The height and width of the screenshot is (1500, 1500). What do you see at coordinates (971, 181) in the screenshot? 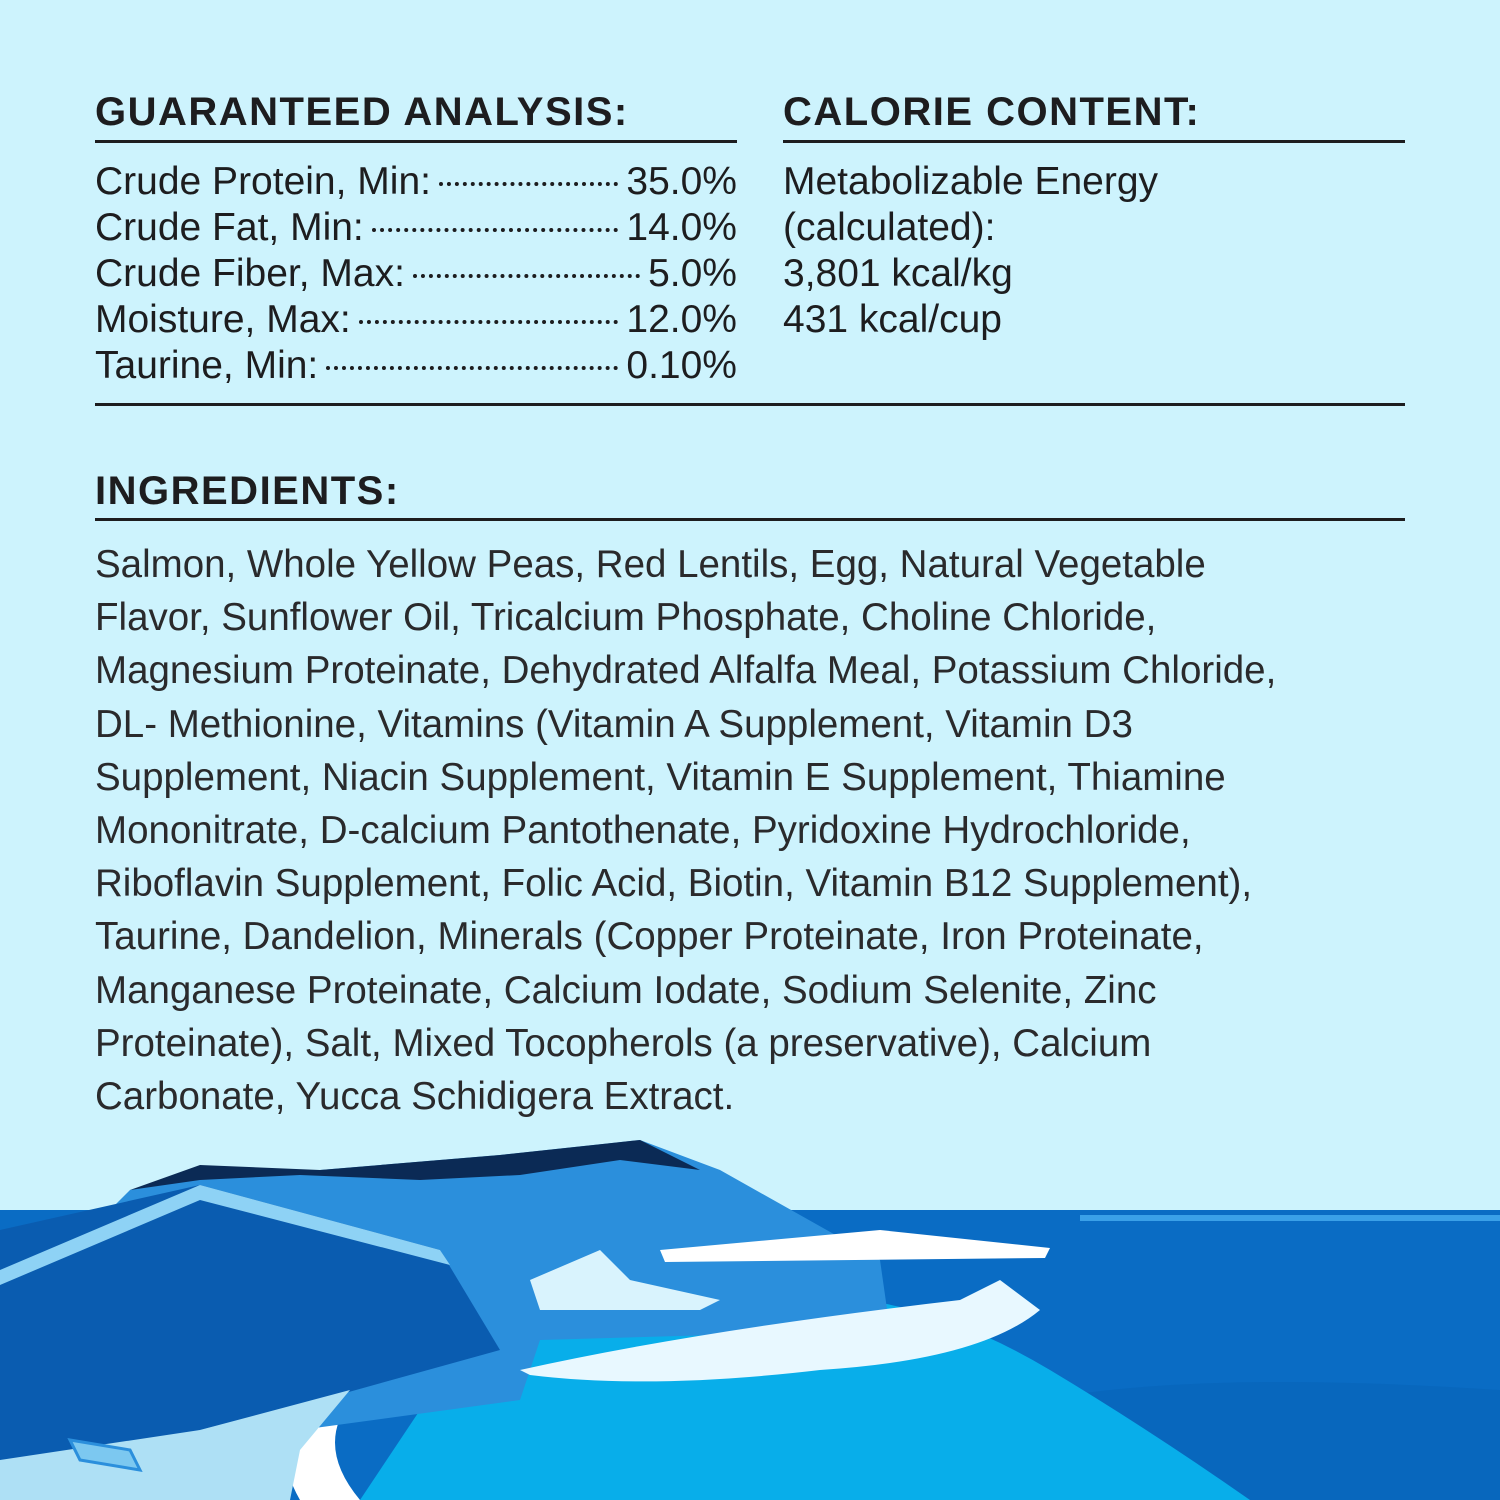
I see `calorie-line: Metabolizable Energy` at bounding box center [971, 181].